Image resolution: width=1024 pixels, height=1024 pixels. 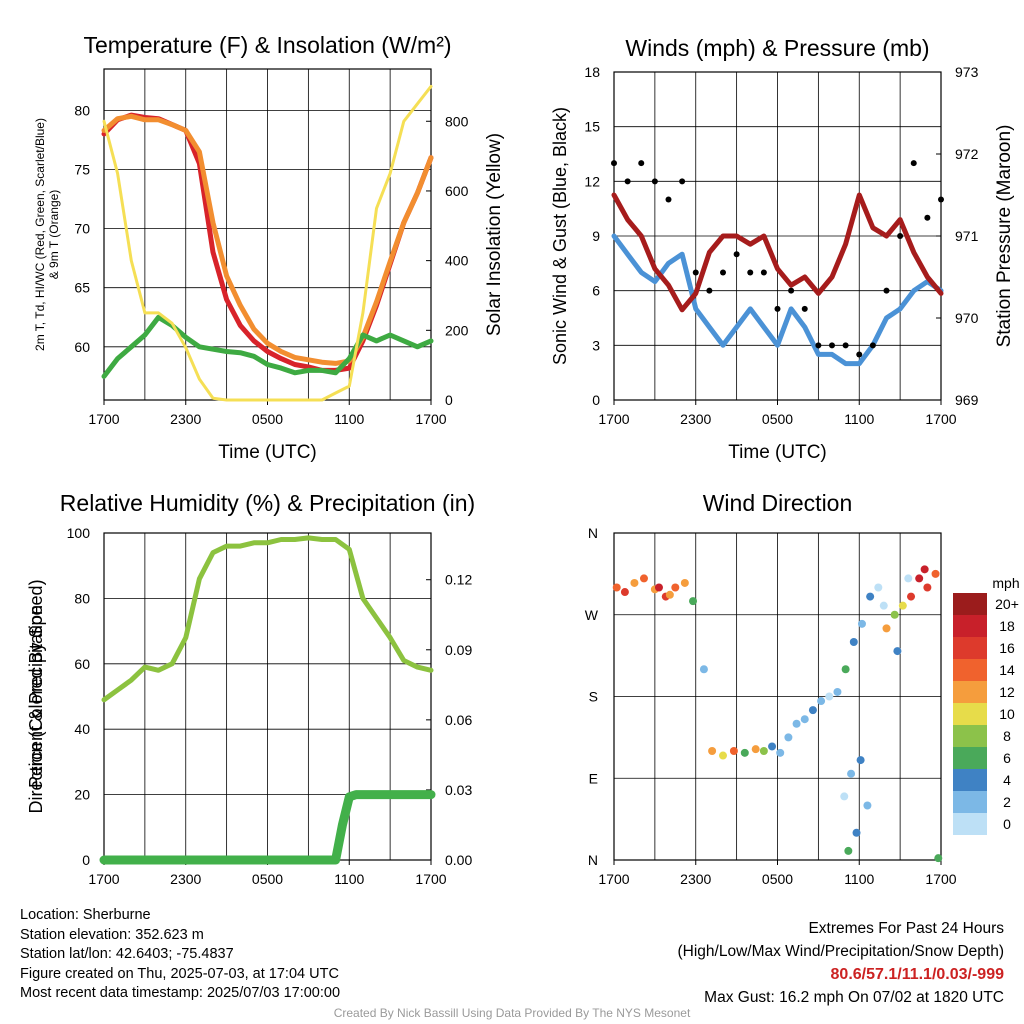 What do you see at coordinates (1007, 824) in the screenshot?
I see `legend-label: 0` at bounding box center [1007, 824].